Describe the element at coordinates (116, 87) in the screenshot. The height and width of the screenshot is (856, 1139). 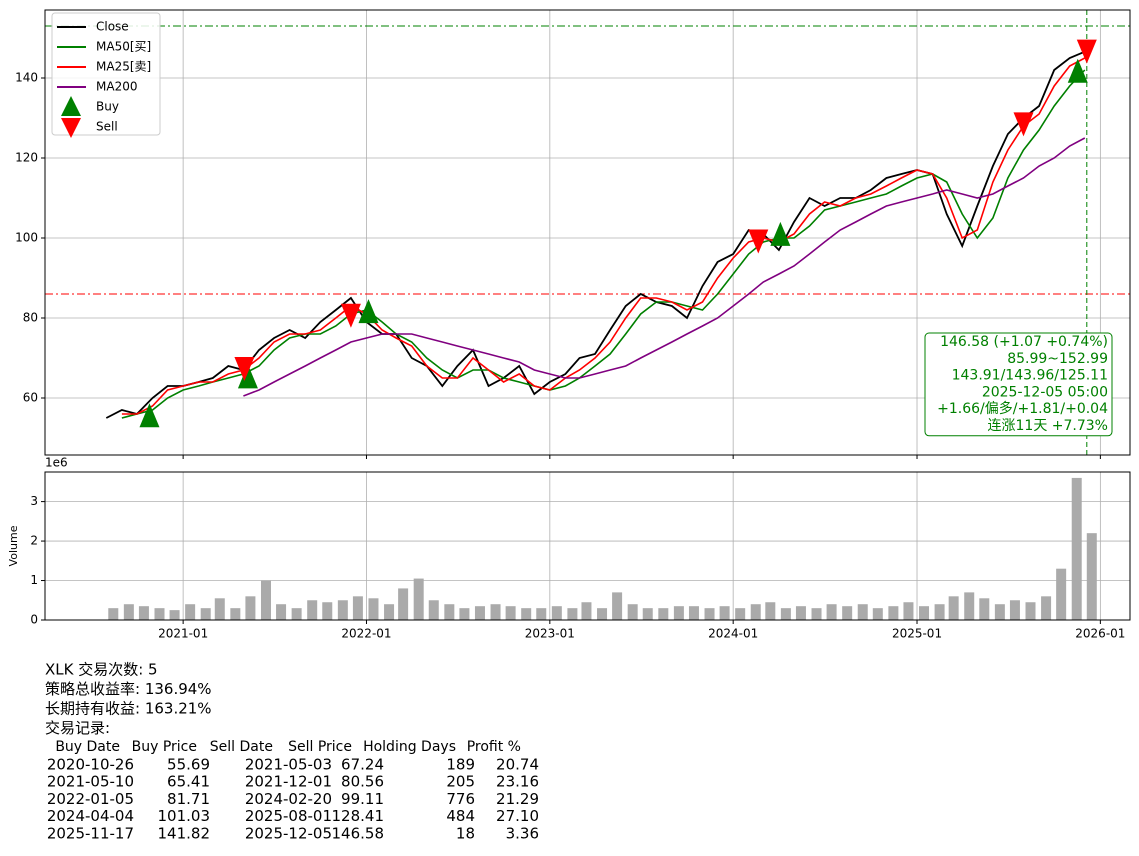
I see `legend-label: MA200` at that location.